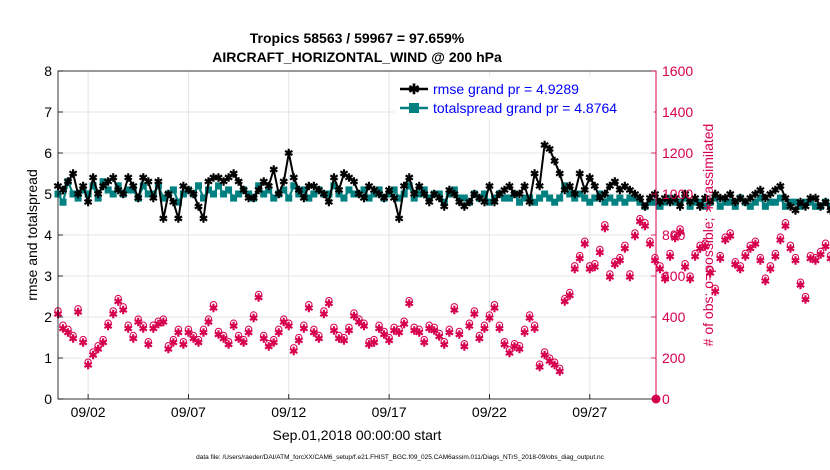 This screenshot has width=830, height=470. I want to click on y-tick-label-right: 1400, so click(677, 112).